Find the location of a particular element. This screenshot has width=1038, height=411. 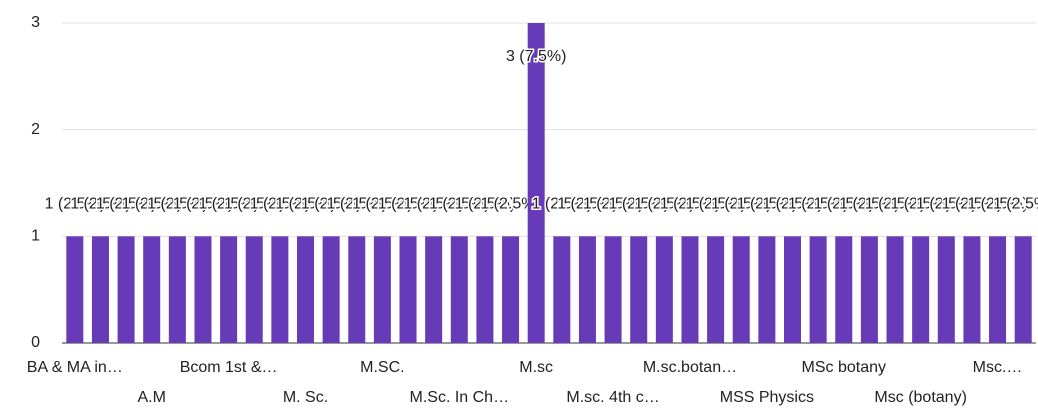

y-tick-label: 3 is located at coordinates (35, 22).